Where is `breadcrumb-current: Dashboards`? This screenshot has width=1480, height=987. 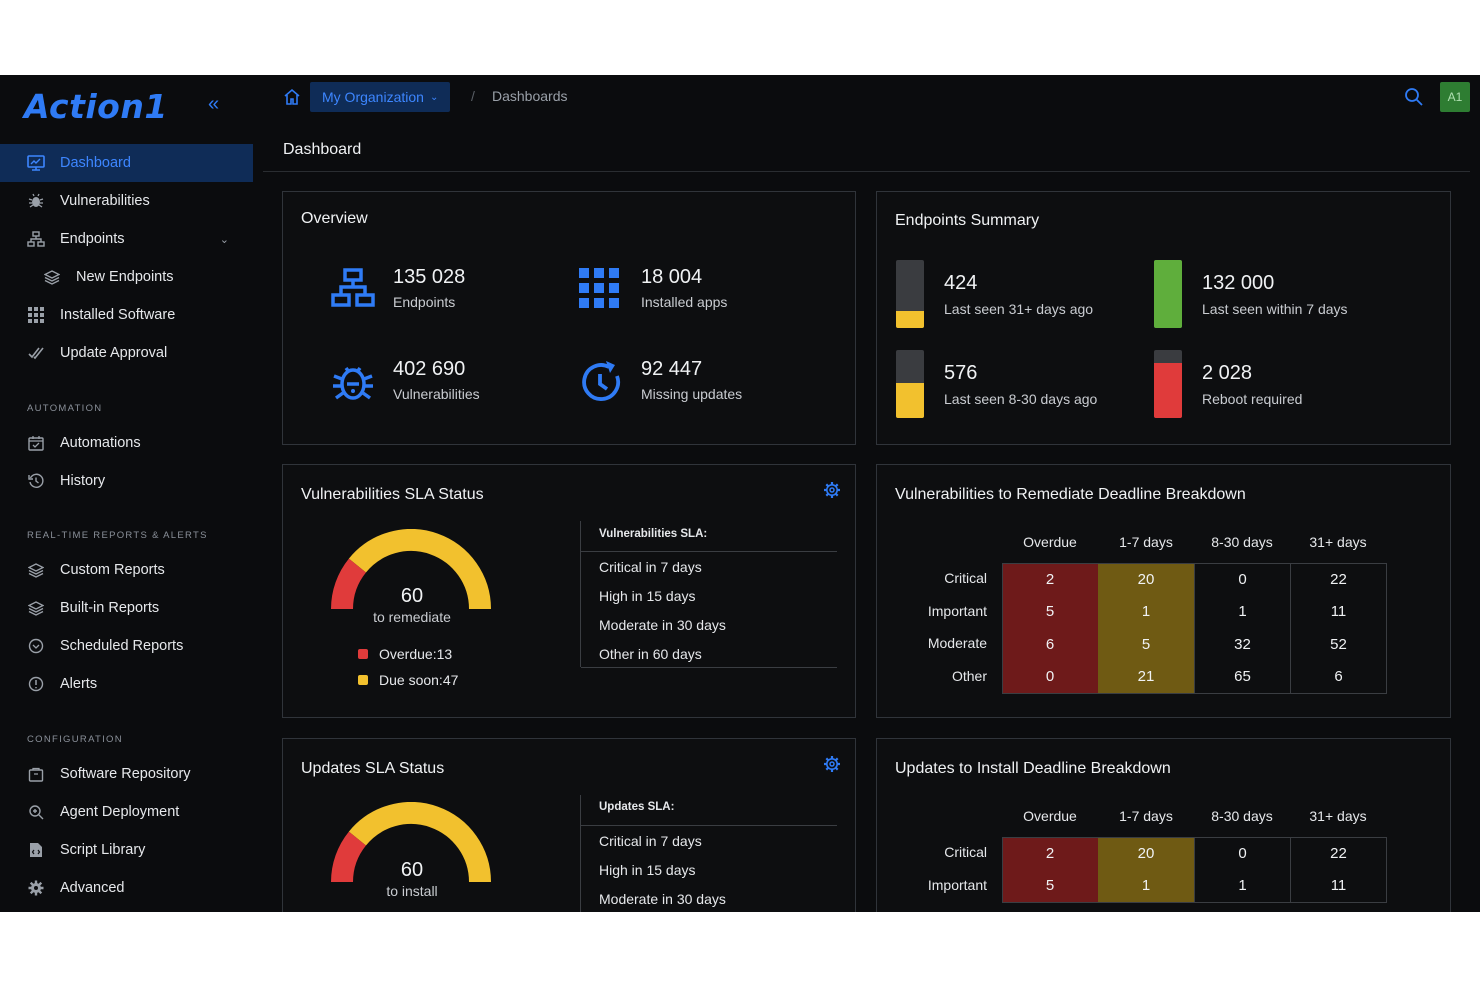 breadcrumb-current: Dashboards is located at coordinates (530, 96).